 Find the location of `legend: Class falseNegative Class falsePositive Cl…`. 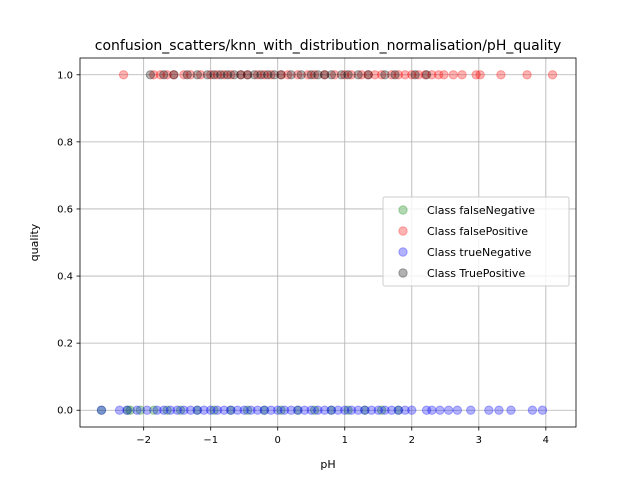

legend: Class falseNegative Class falsePositive Cl… is located at coordinates (476, 241).